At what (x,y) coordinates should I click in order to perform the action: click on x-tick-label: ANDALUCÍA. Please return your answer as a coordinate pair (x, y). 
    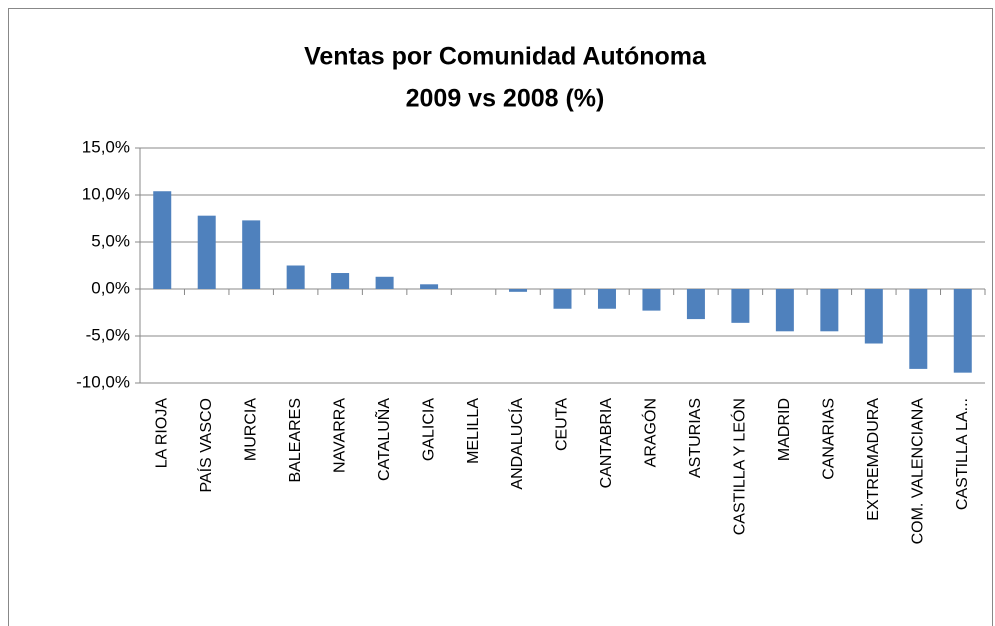
    Looking at the image, I should click on (516, 444).